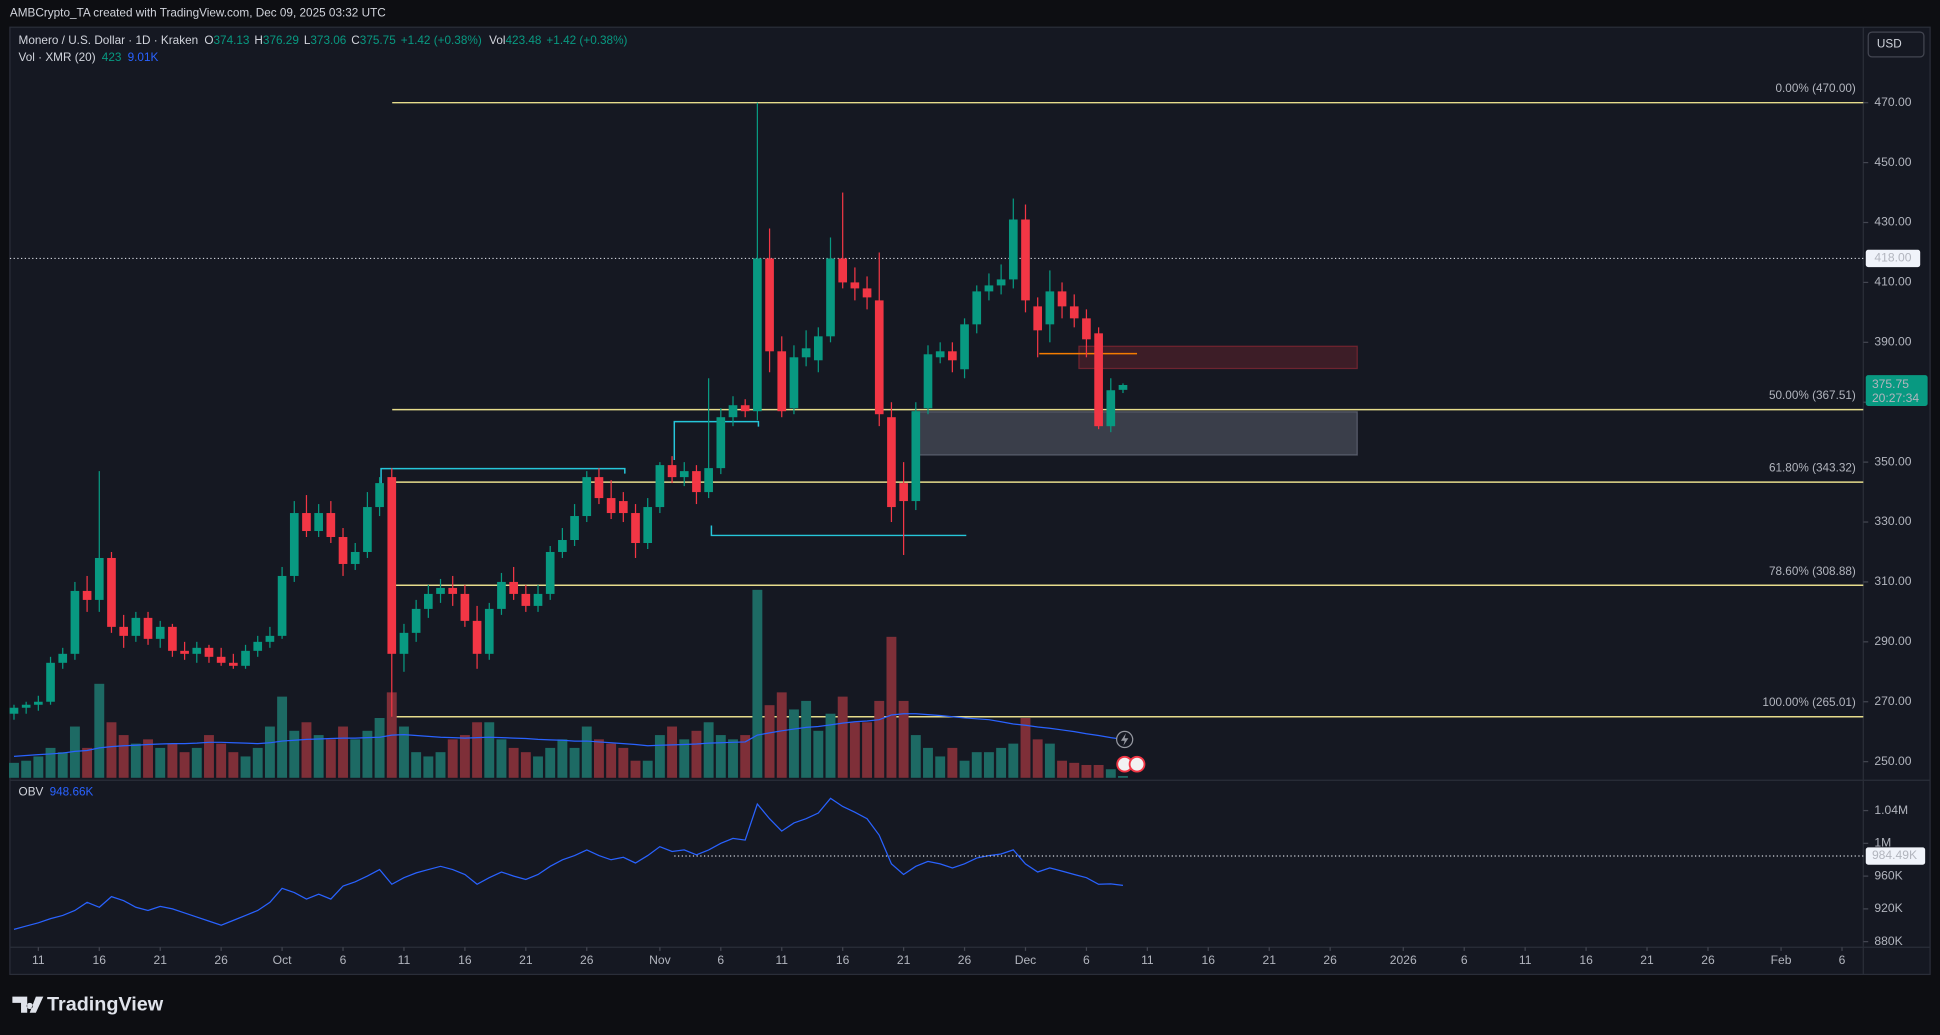 The image size is (1940, 1035). Describe the element at coordinates (568, 735) in the screenshot. I see `volume-ma-line` at that location.